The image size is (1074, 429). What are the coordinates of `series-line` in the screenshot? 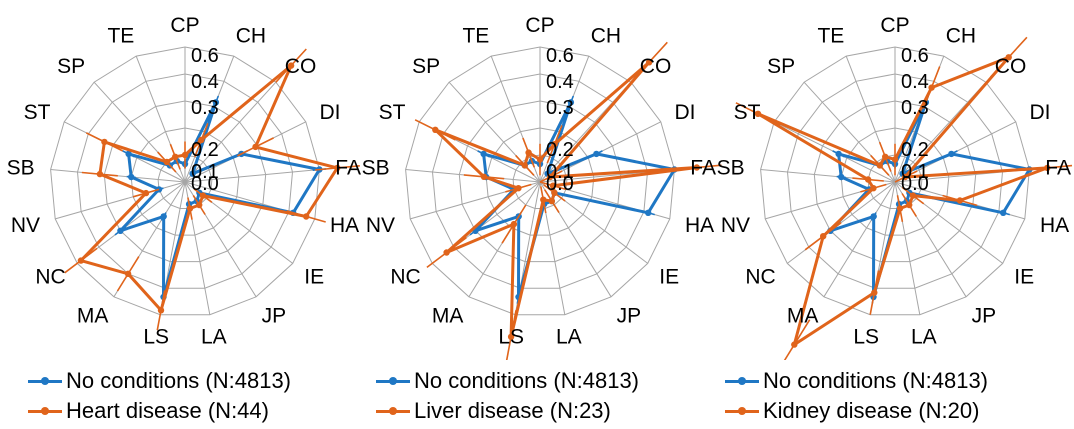 It's located at (219, 199).